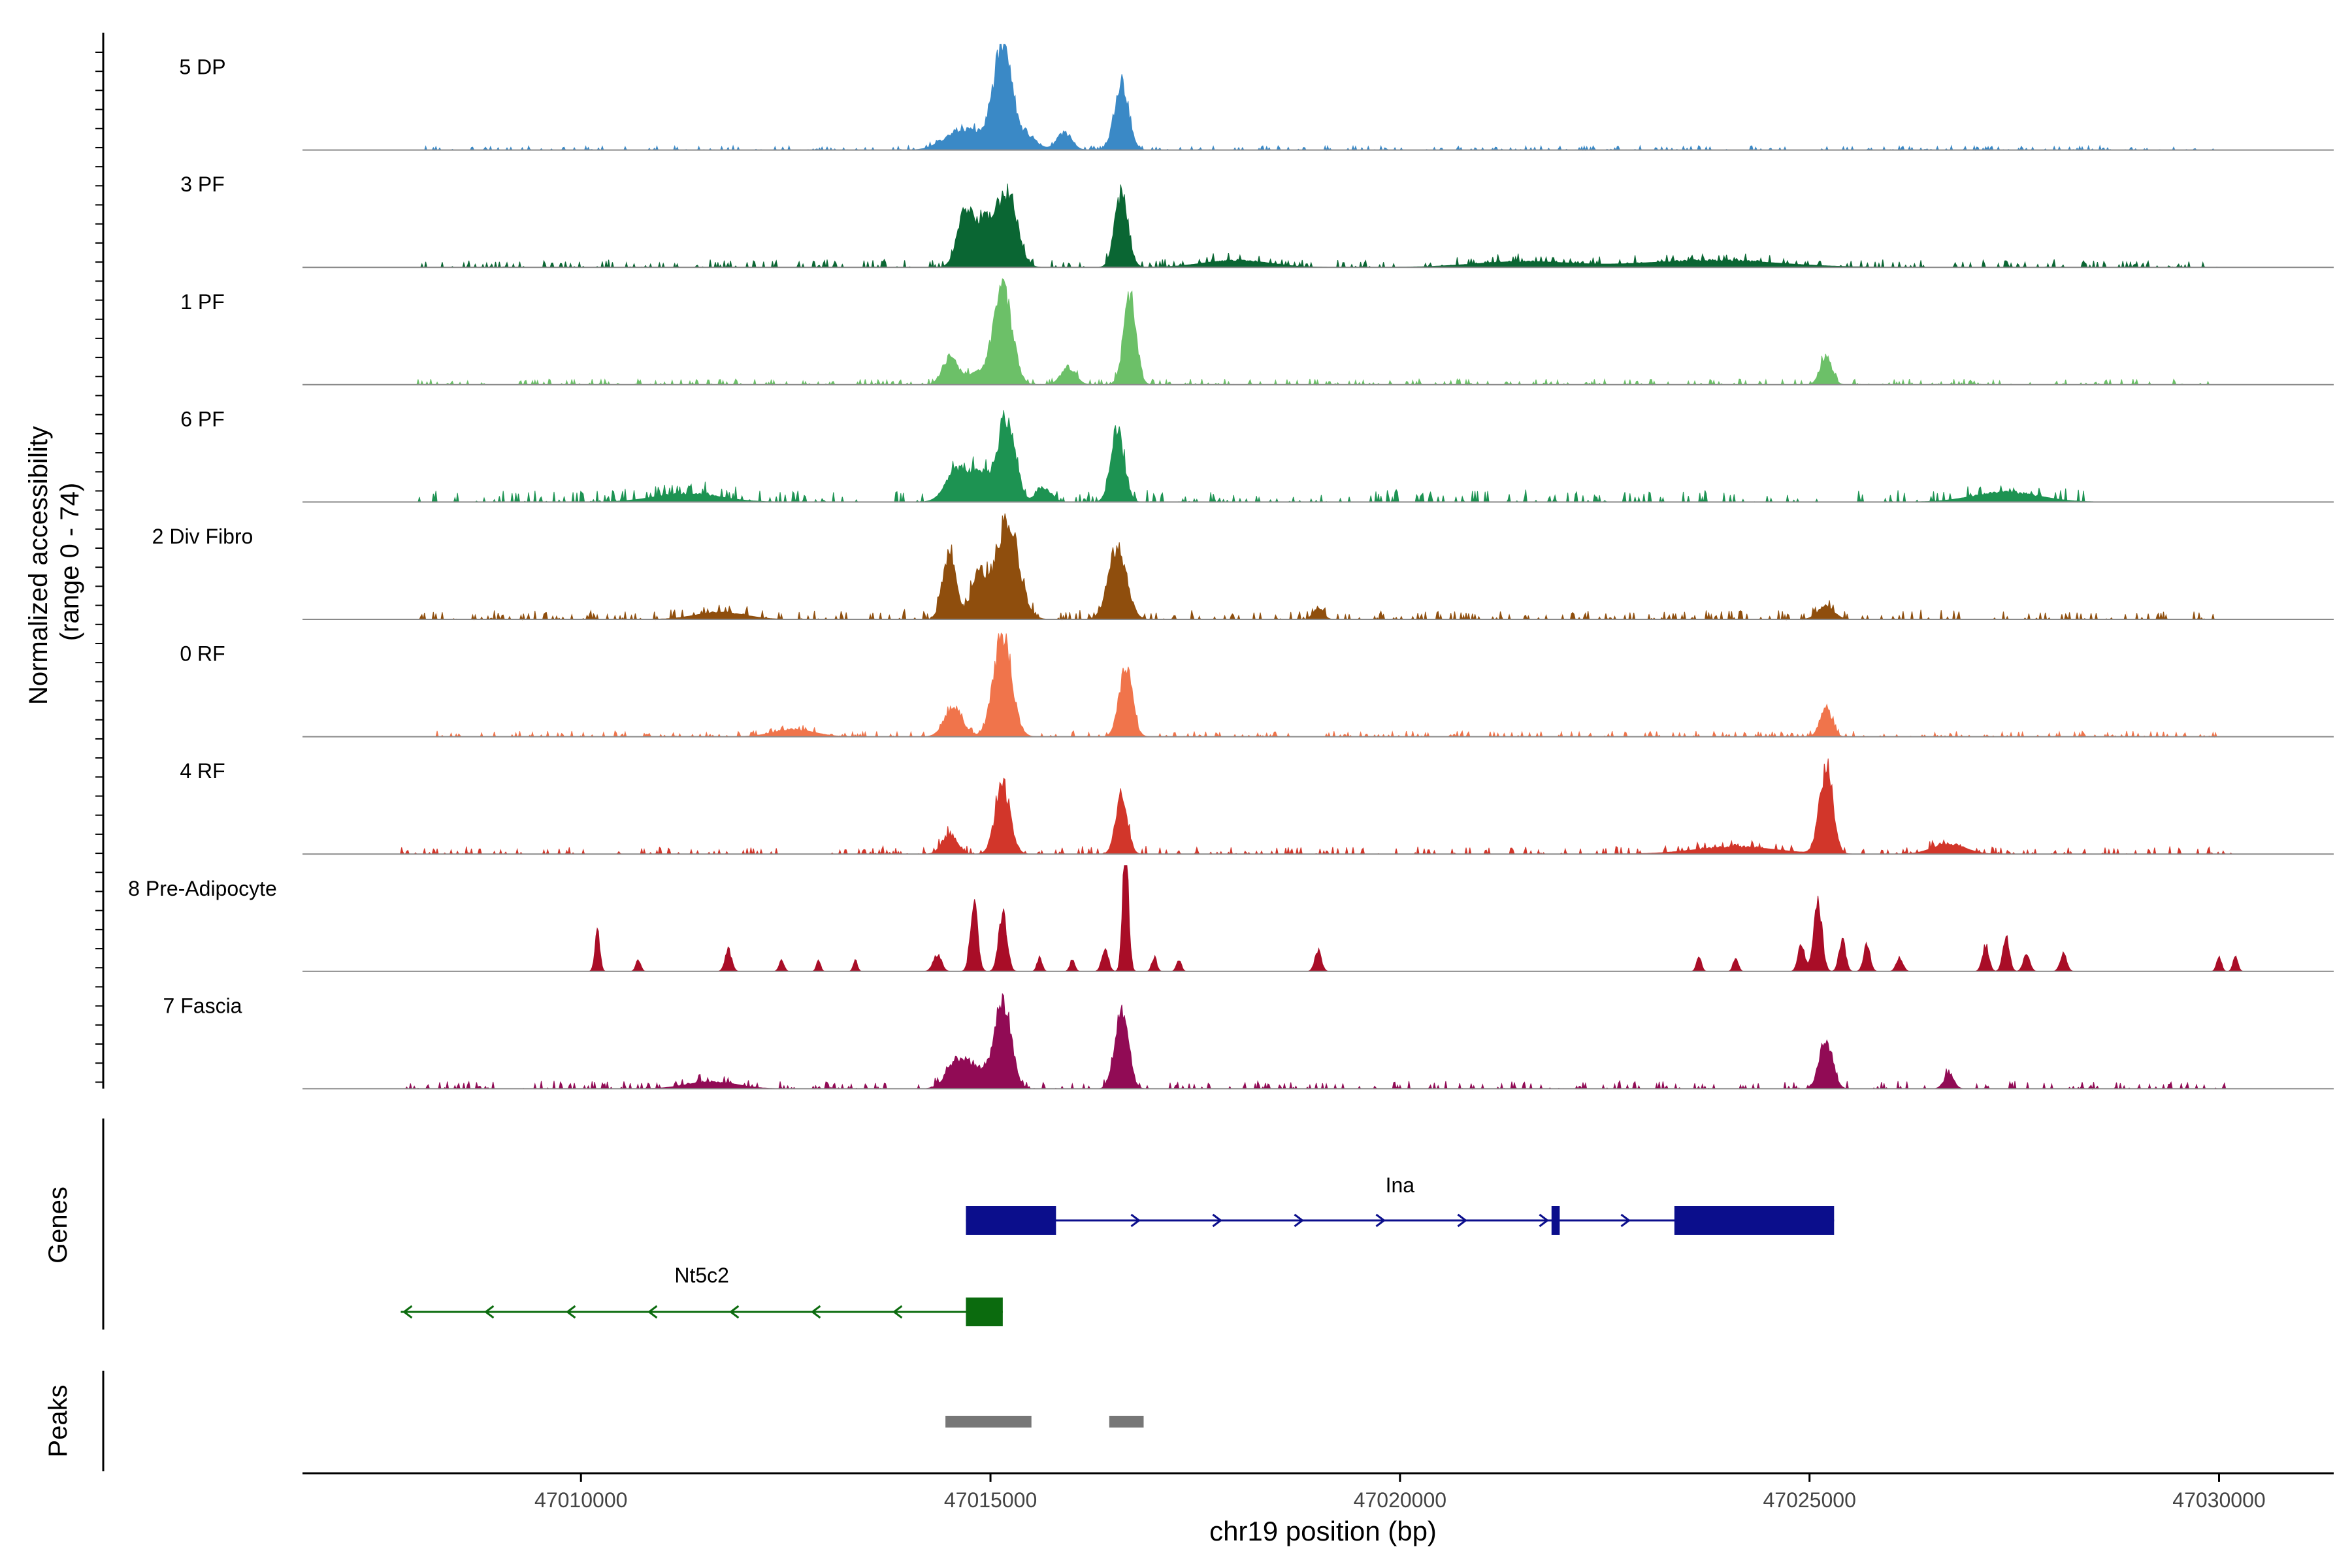 The height and width of the screenshot is (1568, 2352). What do you see at coordinates (2218, 1500) in the screenshot?
I see `x-tick-label: 47030000` at bounding box center [2218, 1500].